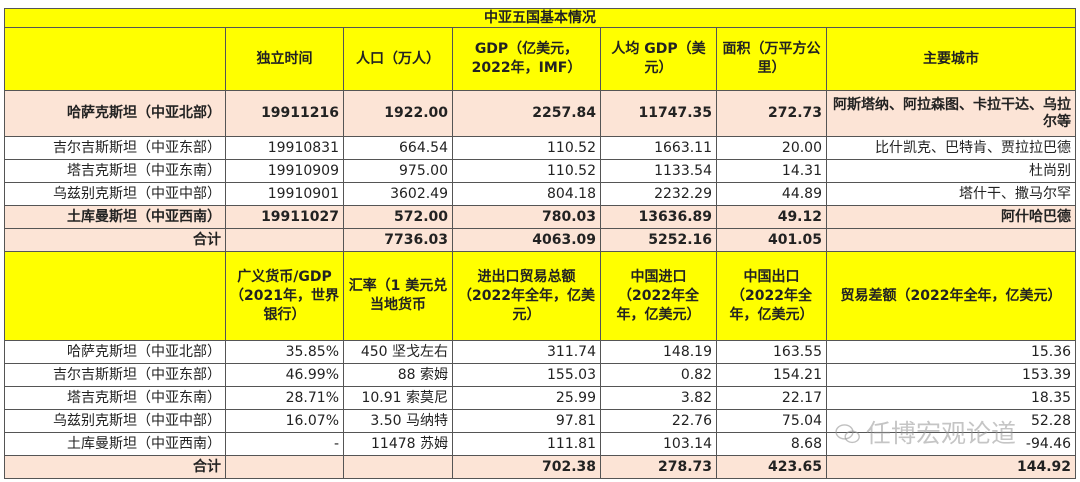  I want to click on total-gdp-cell: 4063.09, so click(526, 240).